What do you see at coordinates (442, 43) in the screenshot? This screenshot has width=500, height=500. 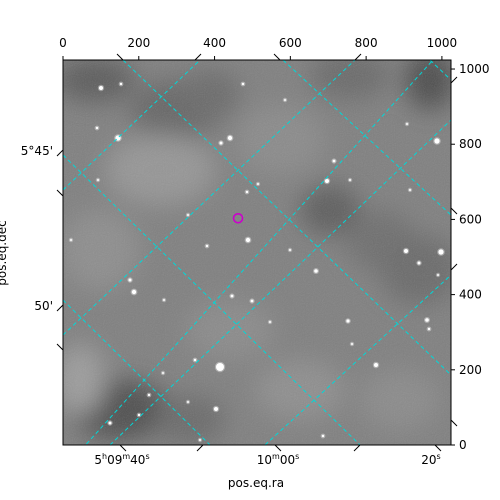 I see `top-tick-label-1000: 1000` at bounding box center [442, 43].